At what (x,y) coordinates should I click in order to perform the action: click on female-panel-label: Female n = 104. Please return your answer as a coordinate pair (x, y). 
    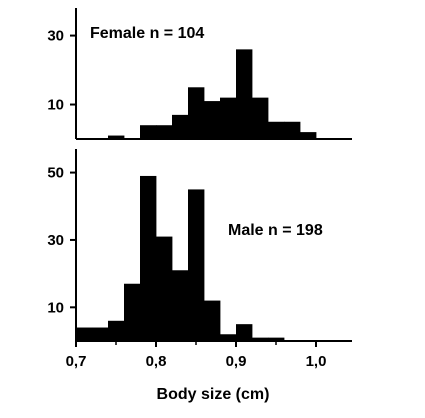
    Looking at the image, I should click on (147, 33).